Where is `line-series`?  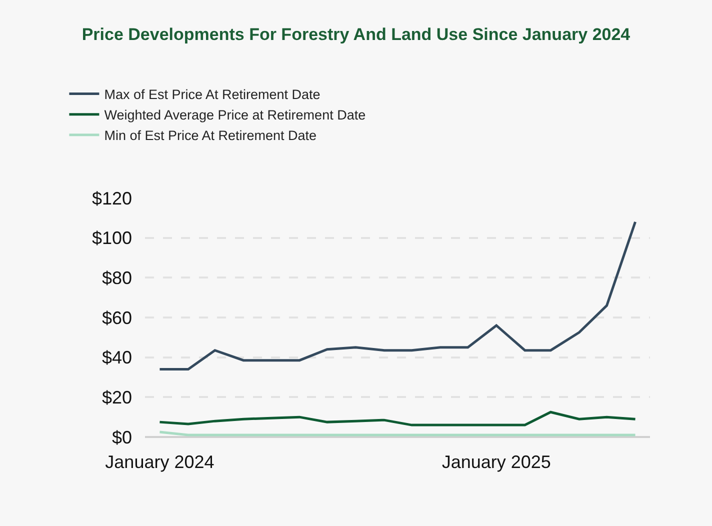 line-series is located at coordinates (397, 418).